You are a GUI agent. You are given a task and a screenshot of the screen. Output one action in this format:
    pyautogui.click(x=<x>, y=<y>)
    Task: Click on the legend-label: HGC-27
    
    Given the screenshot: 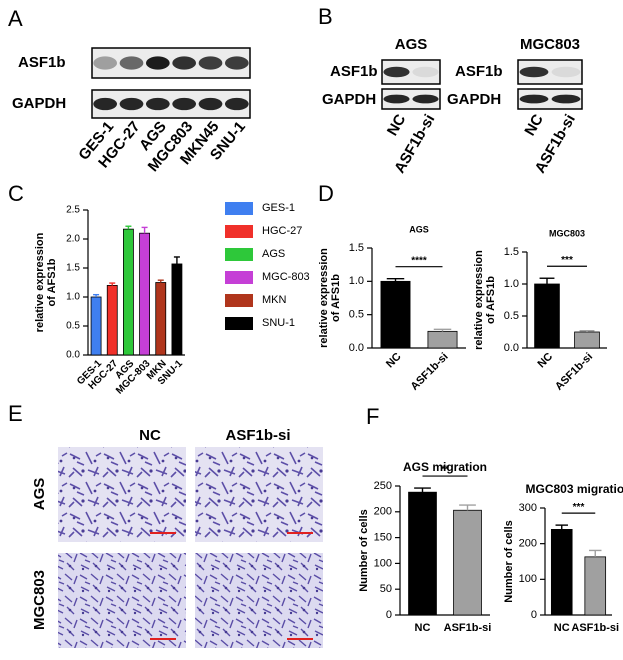 What is the action you would take?
    pyautogui.click(x=282, y=231)
    